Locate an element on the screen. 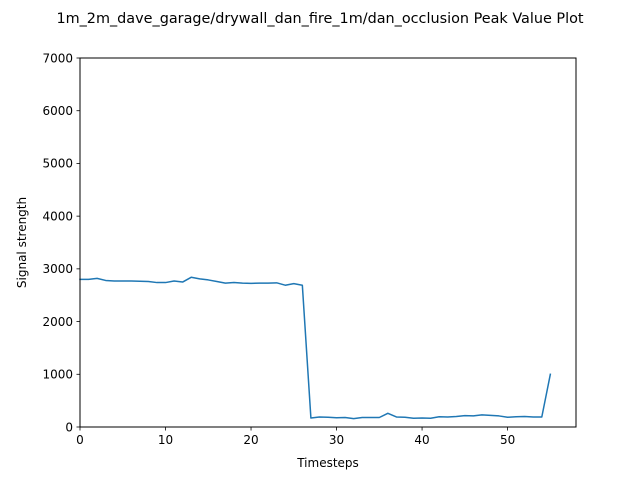 The width and height of the screenshot is (640, 484). y-tick-label: 2000 is located at coordinates (57, 322).